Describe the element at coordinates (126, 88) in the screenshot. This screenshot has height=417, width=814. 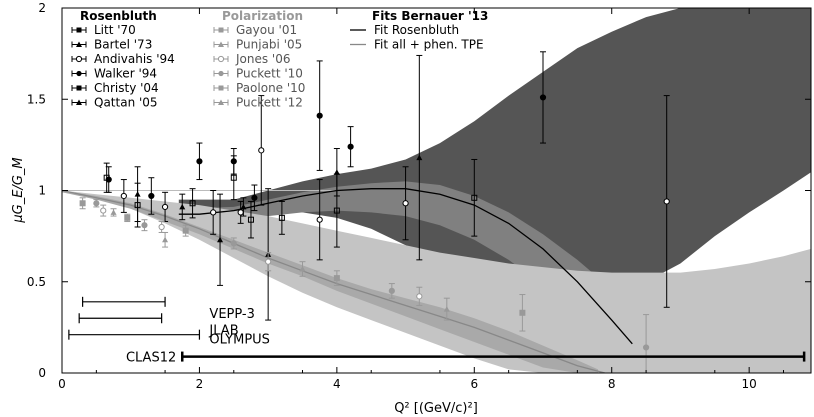
I see `legend-label: Christy '04` at that location.